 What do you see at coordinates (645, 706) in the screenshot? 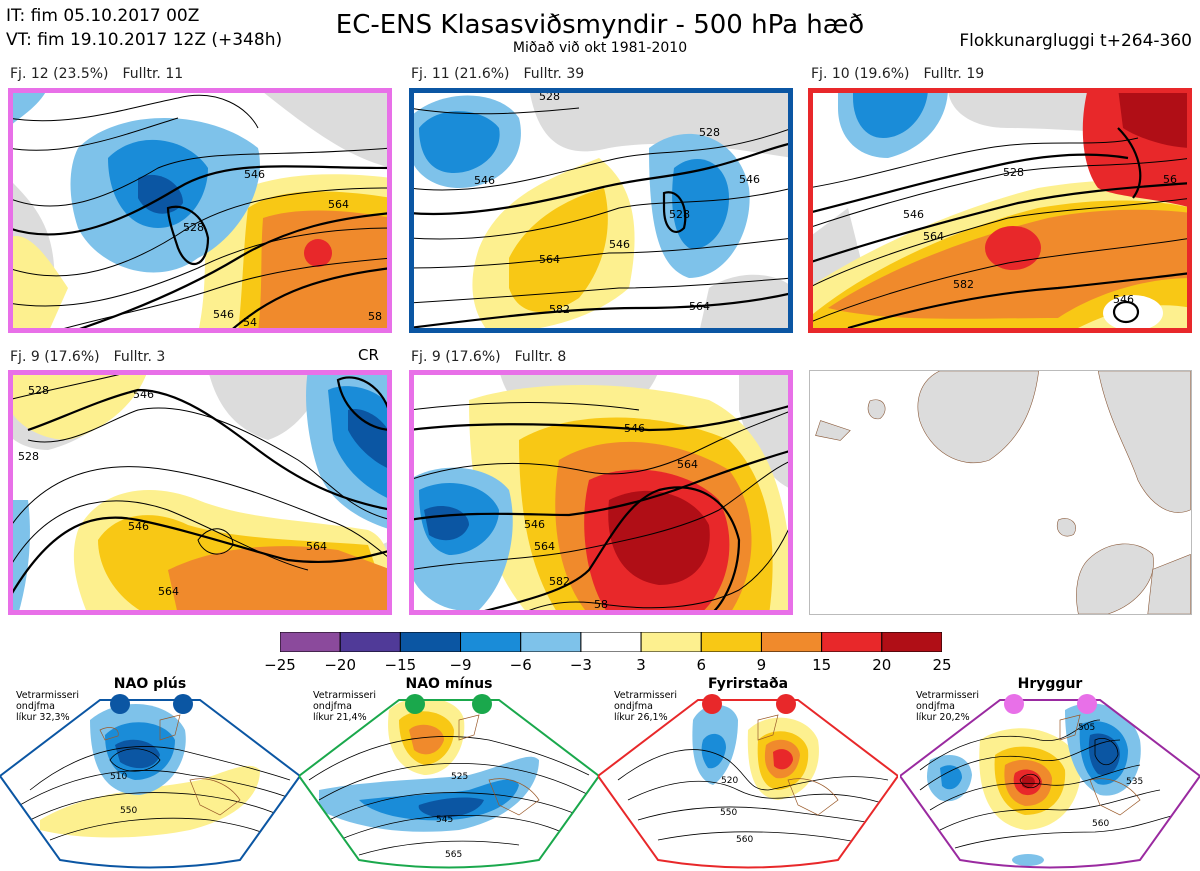
I see `regime-note-3: Vetrarmisseri ondjfma líkur 26,1%` at bounding box center [645, 706].